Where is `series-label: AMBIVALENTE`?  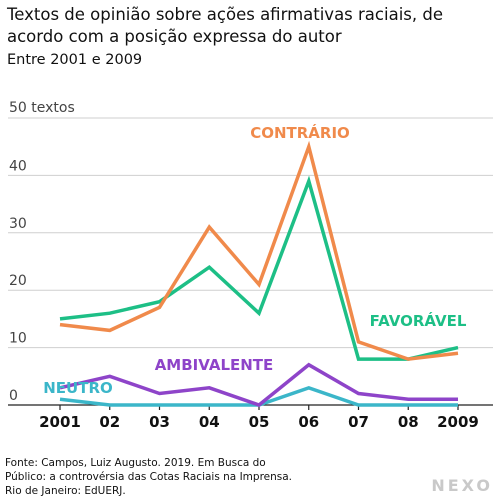 series-label: AMBIVALENTE is located at coordinates (214, 365).